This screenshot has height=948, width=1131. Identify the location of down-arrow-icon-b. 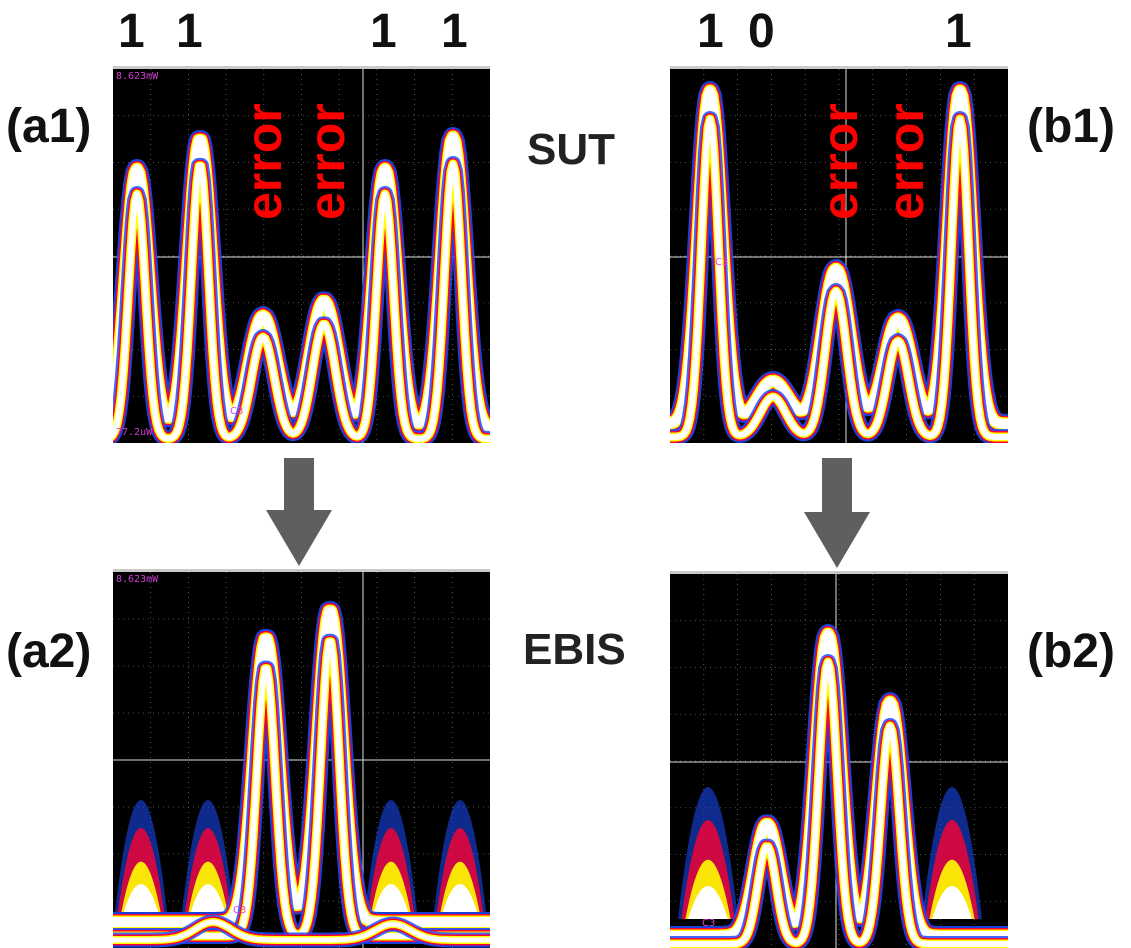
(837, 513).